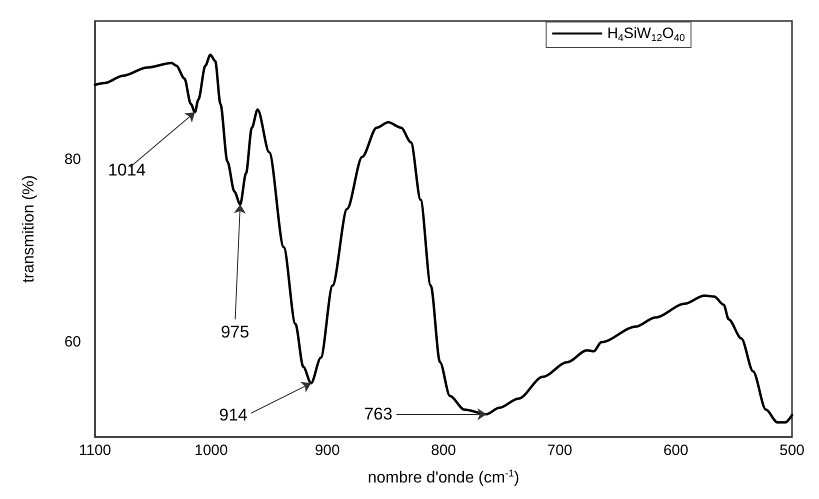 The height and width of the screenshot is (499, 819). I want to click on x-tick-label: 800, so click(443, 450).